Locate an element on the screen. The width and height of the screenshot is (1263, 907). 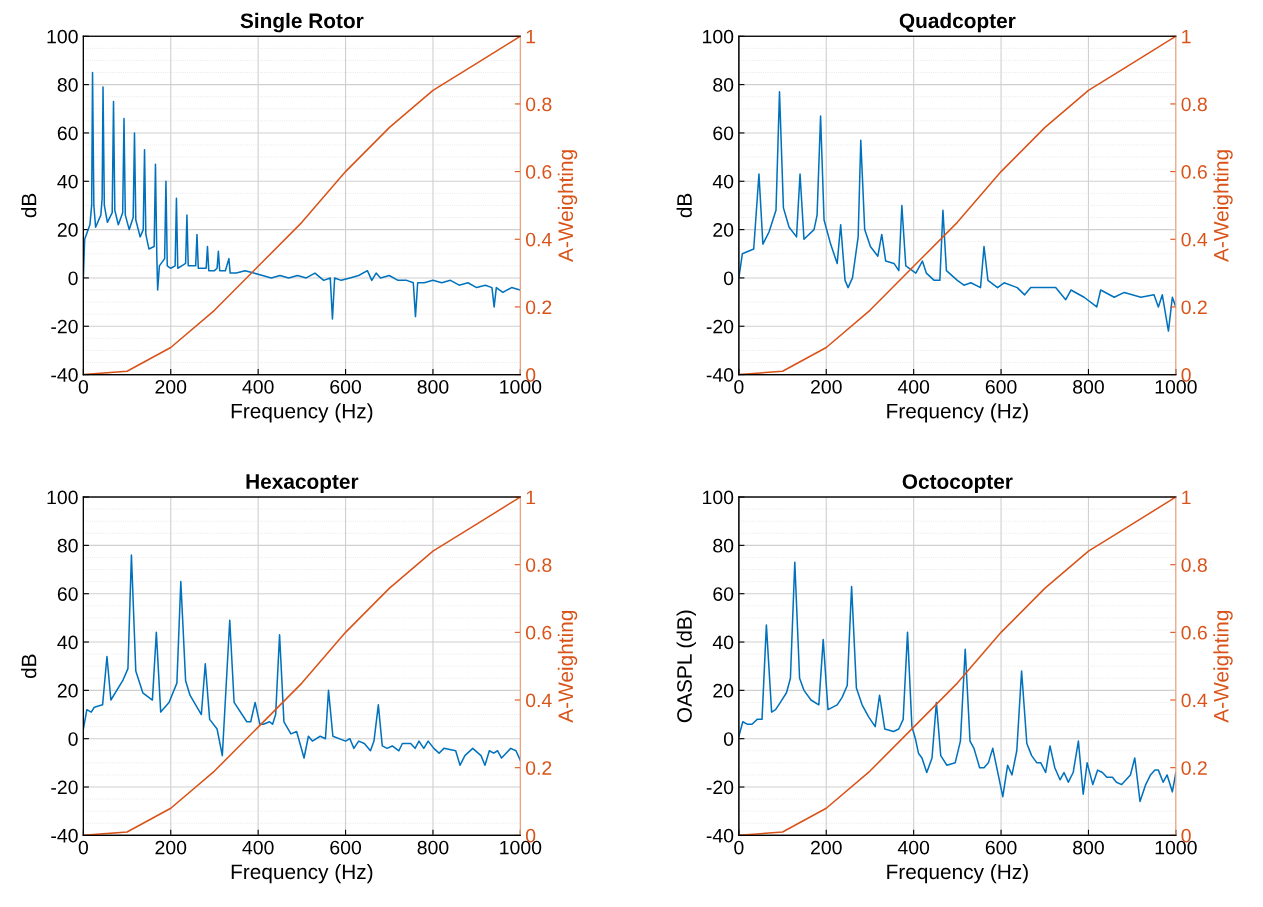
chart-title: Quadcopter is located at coordinates (957, 22).